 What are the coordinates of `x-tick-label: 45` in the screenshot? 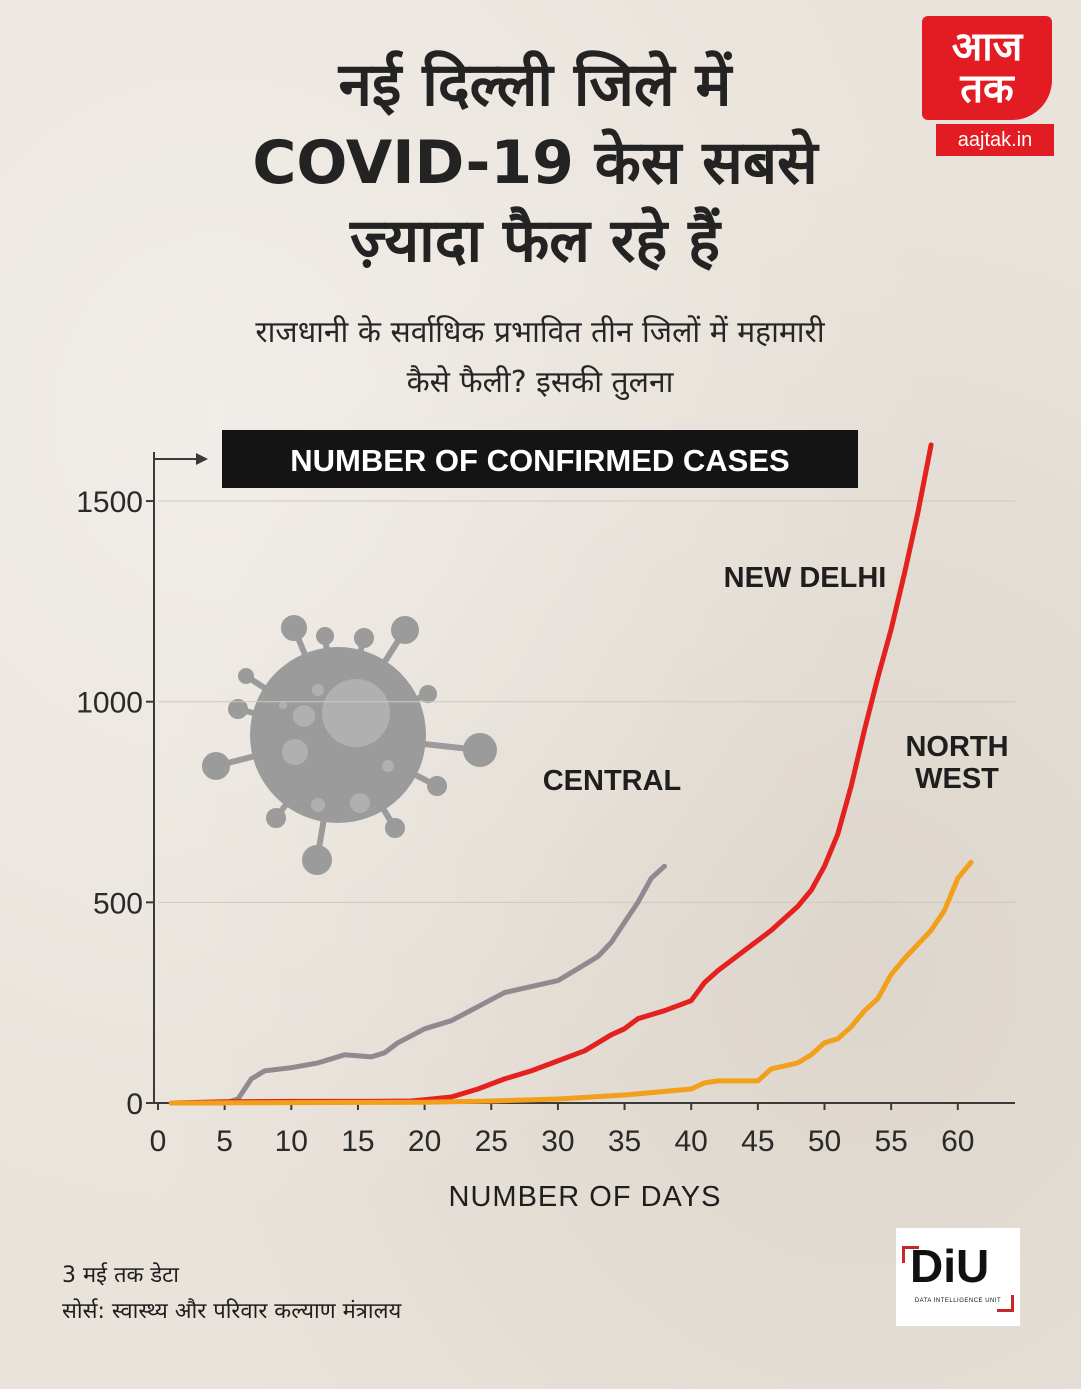 It's located at (757, 1141).